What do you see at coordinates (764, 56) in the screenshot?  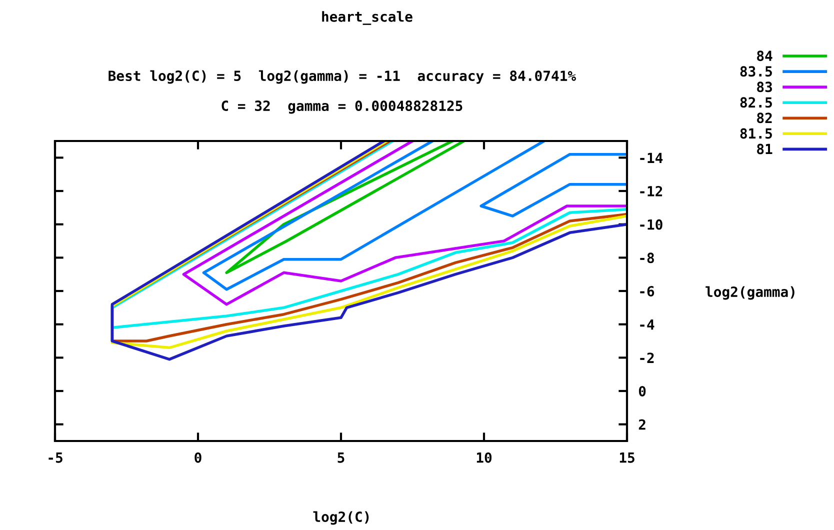 I see `legend-label: 84` at bounding box center [764, 56].